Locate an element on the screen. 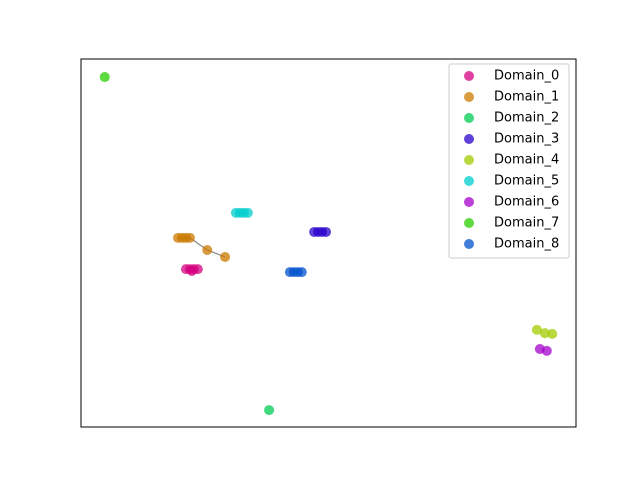 The width and height of the screenshot is (640, 484). legend-label: Domain_0 is located at coordinates (526, 76).